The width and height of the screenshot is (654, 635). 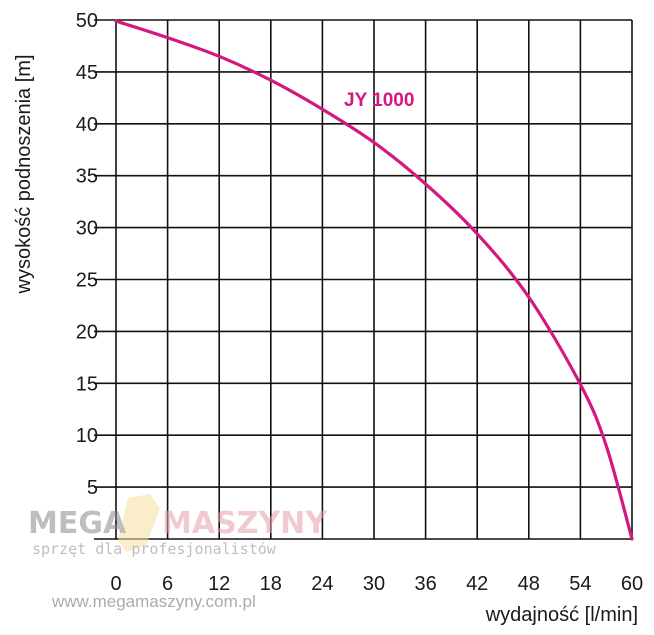 What do you see at coordinates (115, 584) in the screenshot?
I see `x-tick-label-0: 0` at bounding box center [115, 584].